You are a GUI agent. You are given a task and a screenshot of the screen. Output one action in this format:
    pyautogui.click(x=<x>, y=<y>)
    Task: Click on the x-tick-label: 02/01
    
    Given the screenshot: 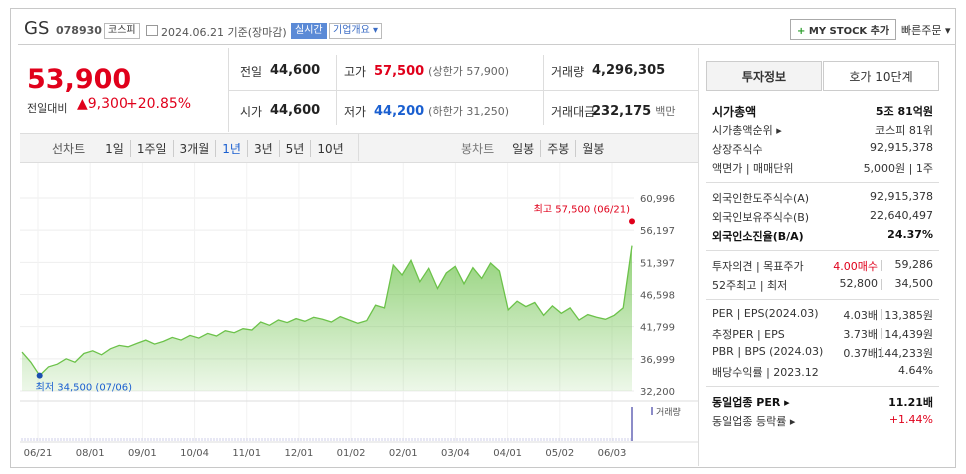 What is the action you would take?
    pyautogui.click(x=403, y=453)
    